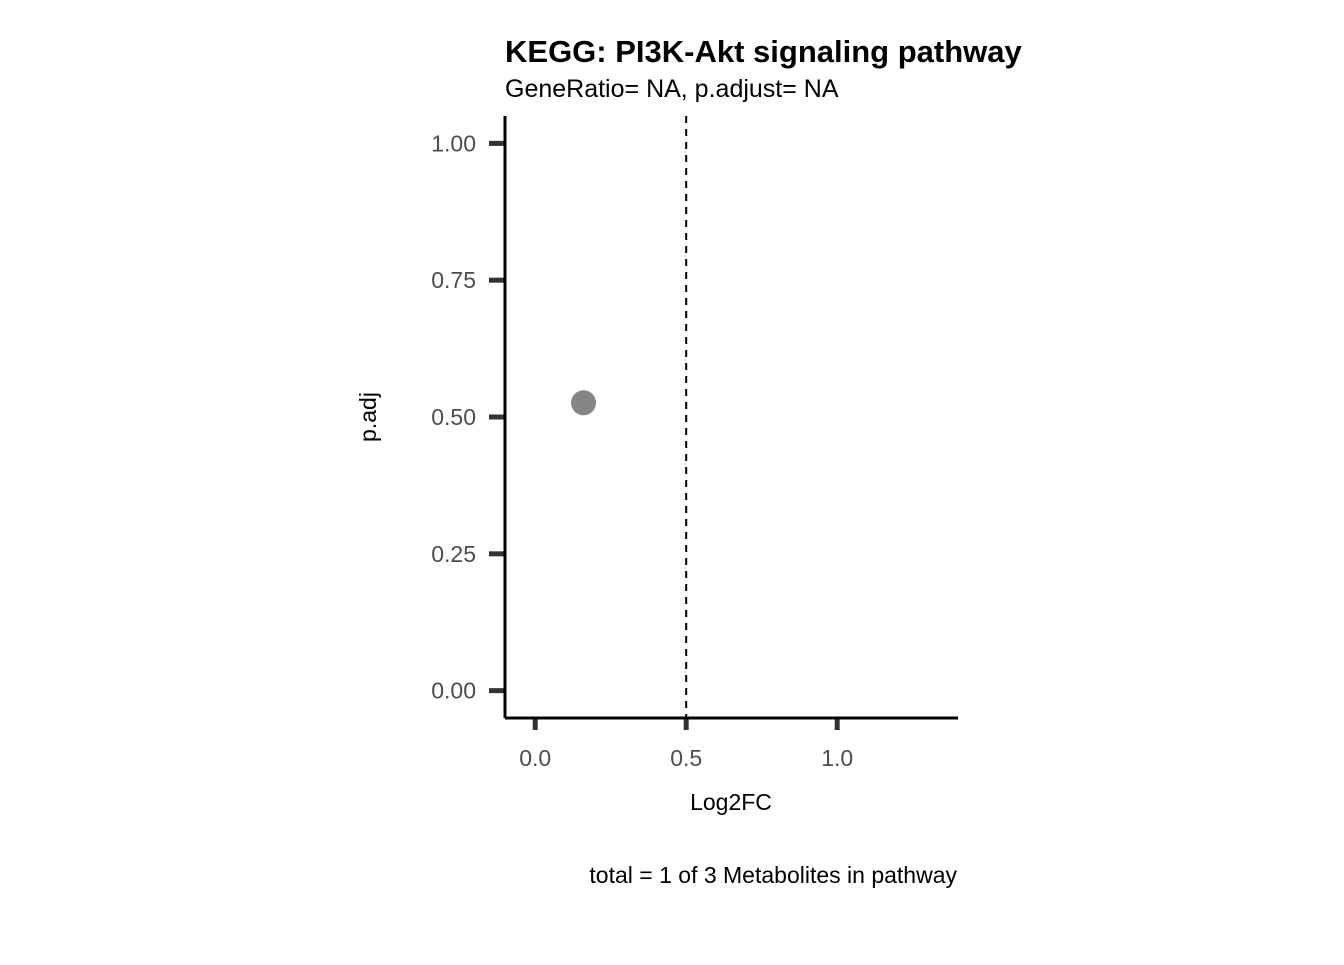  I want to click on data-point, so click(584, 403).